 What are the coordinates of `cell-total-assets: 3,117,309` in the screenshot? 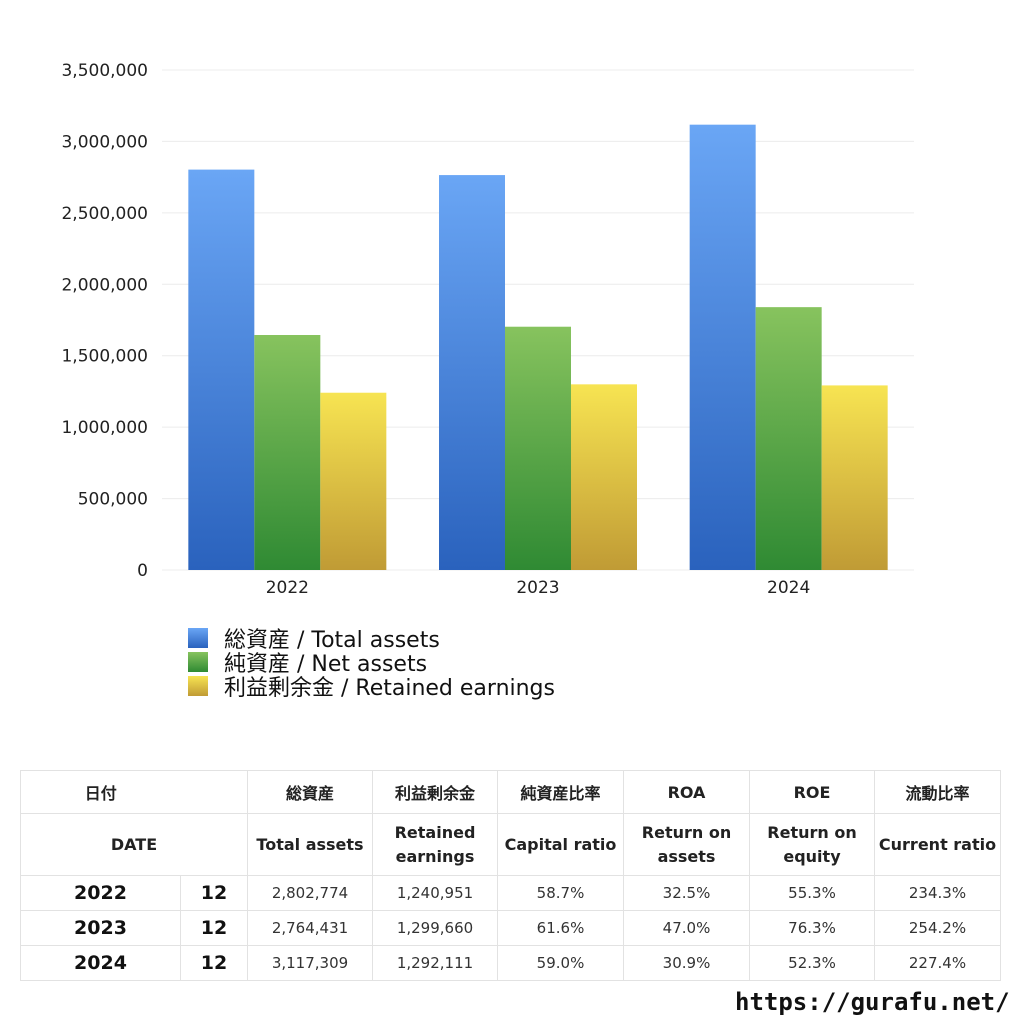 It's located at (310, 963).